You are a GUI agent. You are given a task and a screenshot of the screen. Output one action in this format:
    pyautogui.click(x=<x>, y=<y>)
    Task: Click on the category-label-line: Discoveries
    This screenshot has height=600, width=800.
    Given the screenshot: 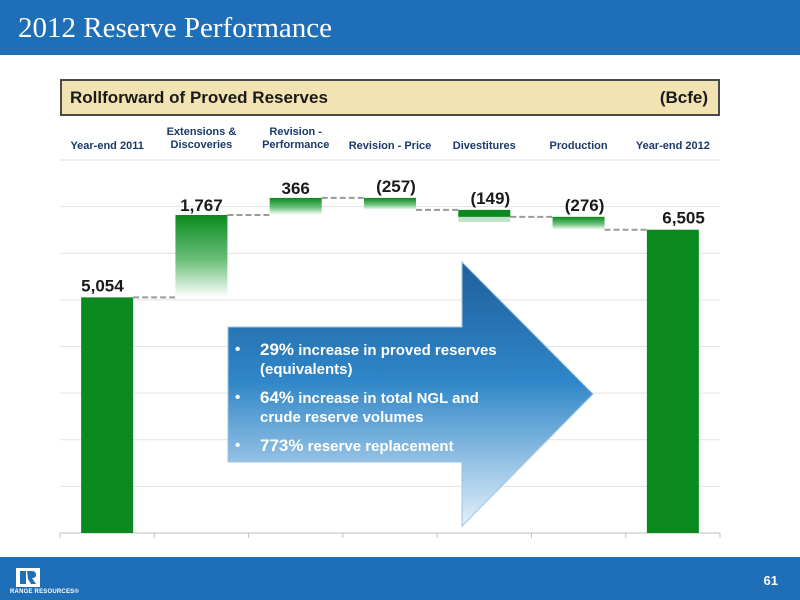 What is the action you would take?
    pyautogui.click(x=201, y=145)
    